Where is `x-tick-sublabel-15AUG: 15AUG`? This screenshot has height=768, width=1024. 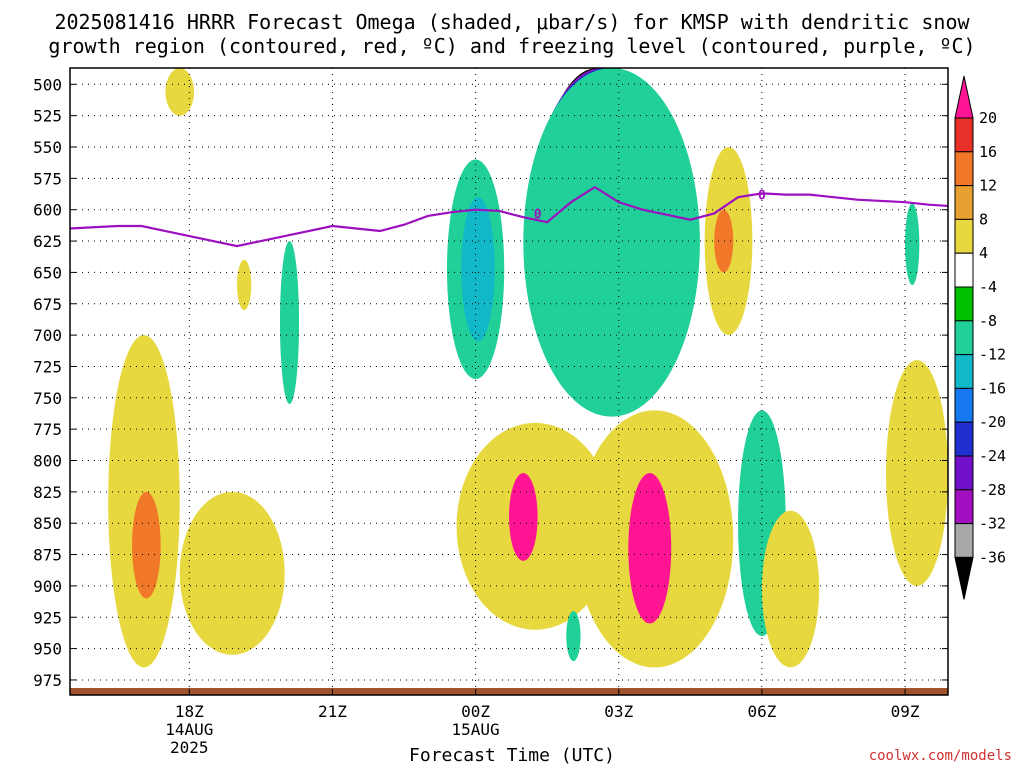 x-tick-sublabel-15AUG: 15AUG is located at coordinates (476, 729).